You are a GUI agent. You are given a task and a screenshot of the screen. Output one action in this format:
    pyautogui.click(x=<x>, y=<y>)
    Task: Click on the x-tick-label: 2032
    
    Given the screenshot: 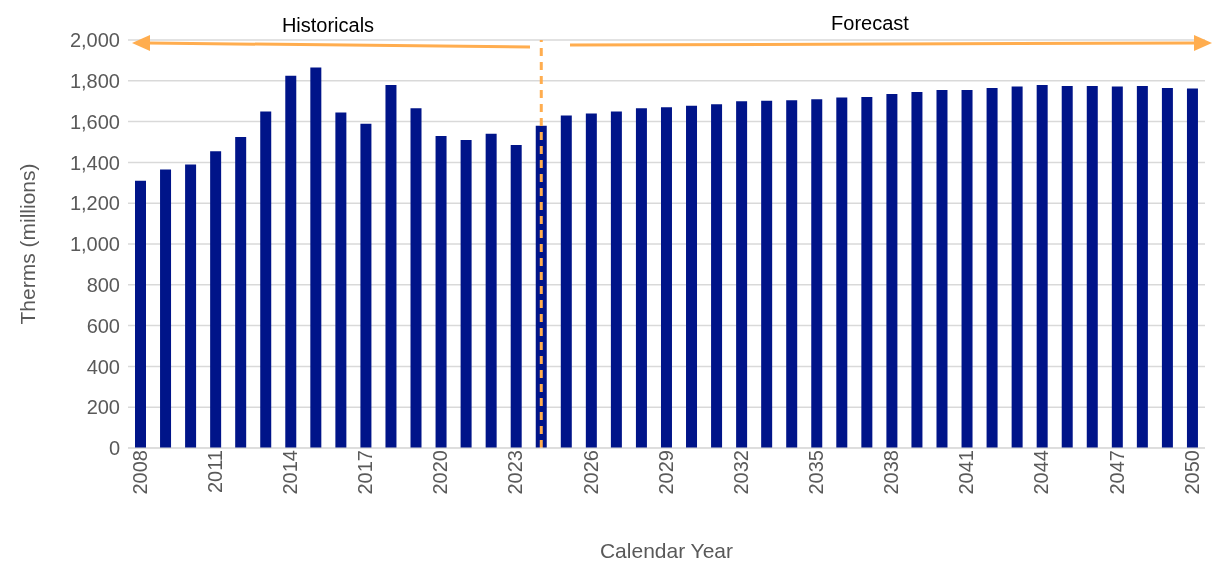 What is the action you would take?
    pyautogui.click(x=740, y=472)
    